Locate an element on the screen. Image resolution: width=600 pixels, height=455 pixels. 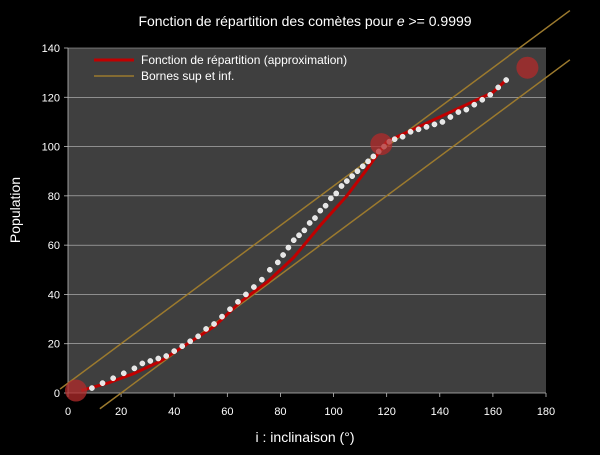
x-tick-label-8: 160 is located at coordinates (493, 412).